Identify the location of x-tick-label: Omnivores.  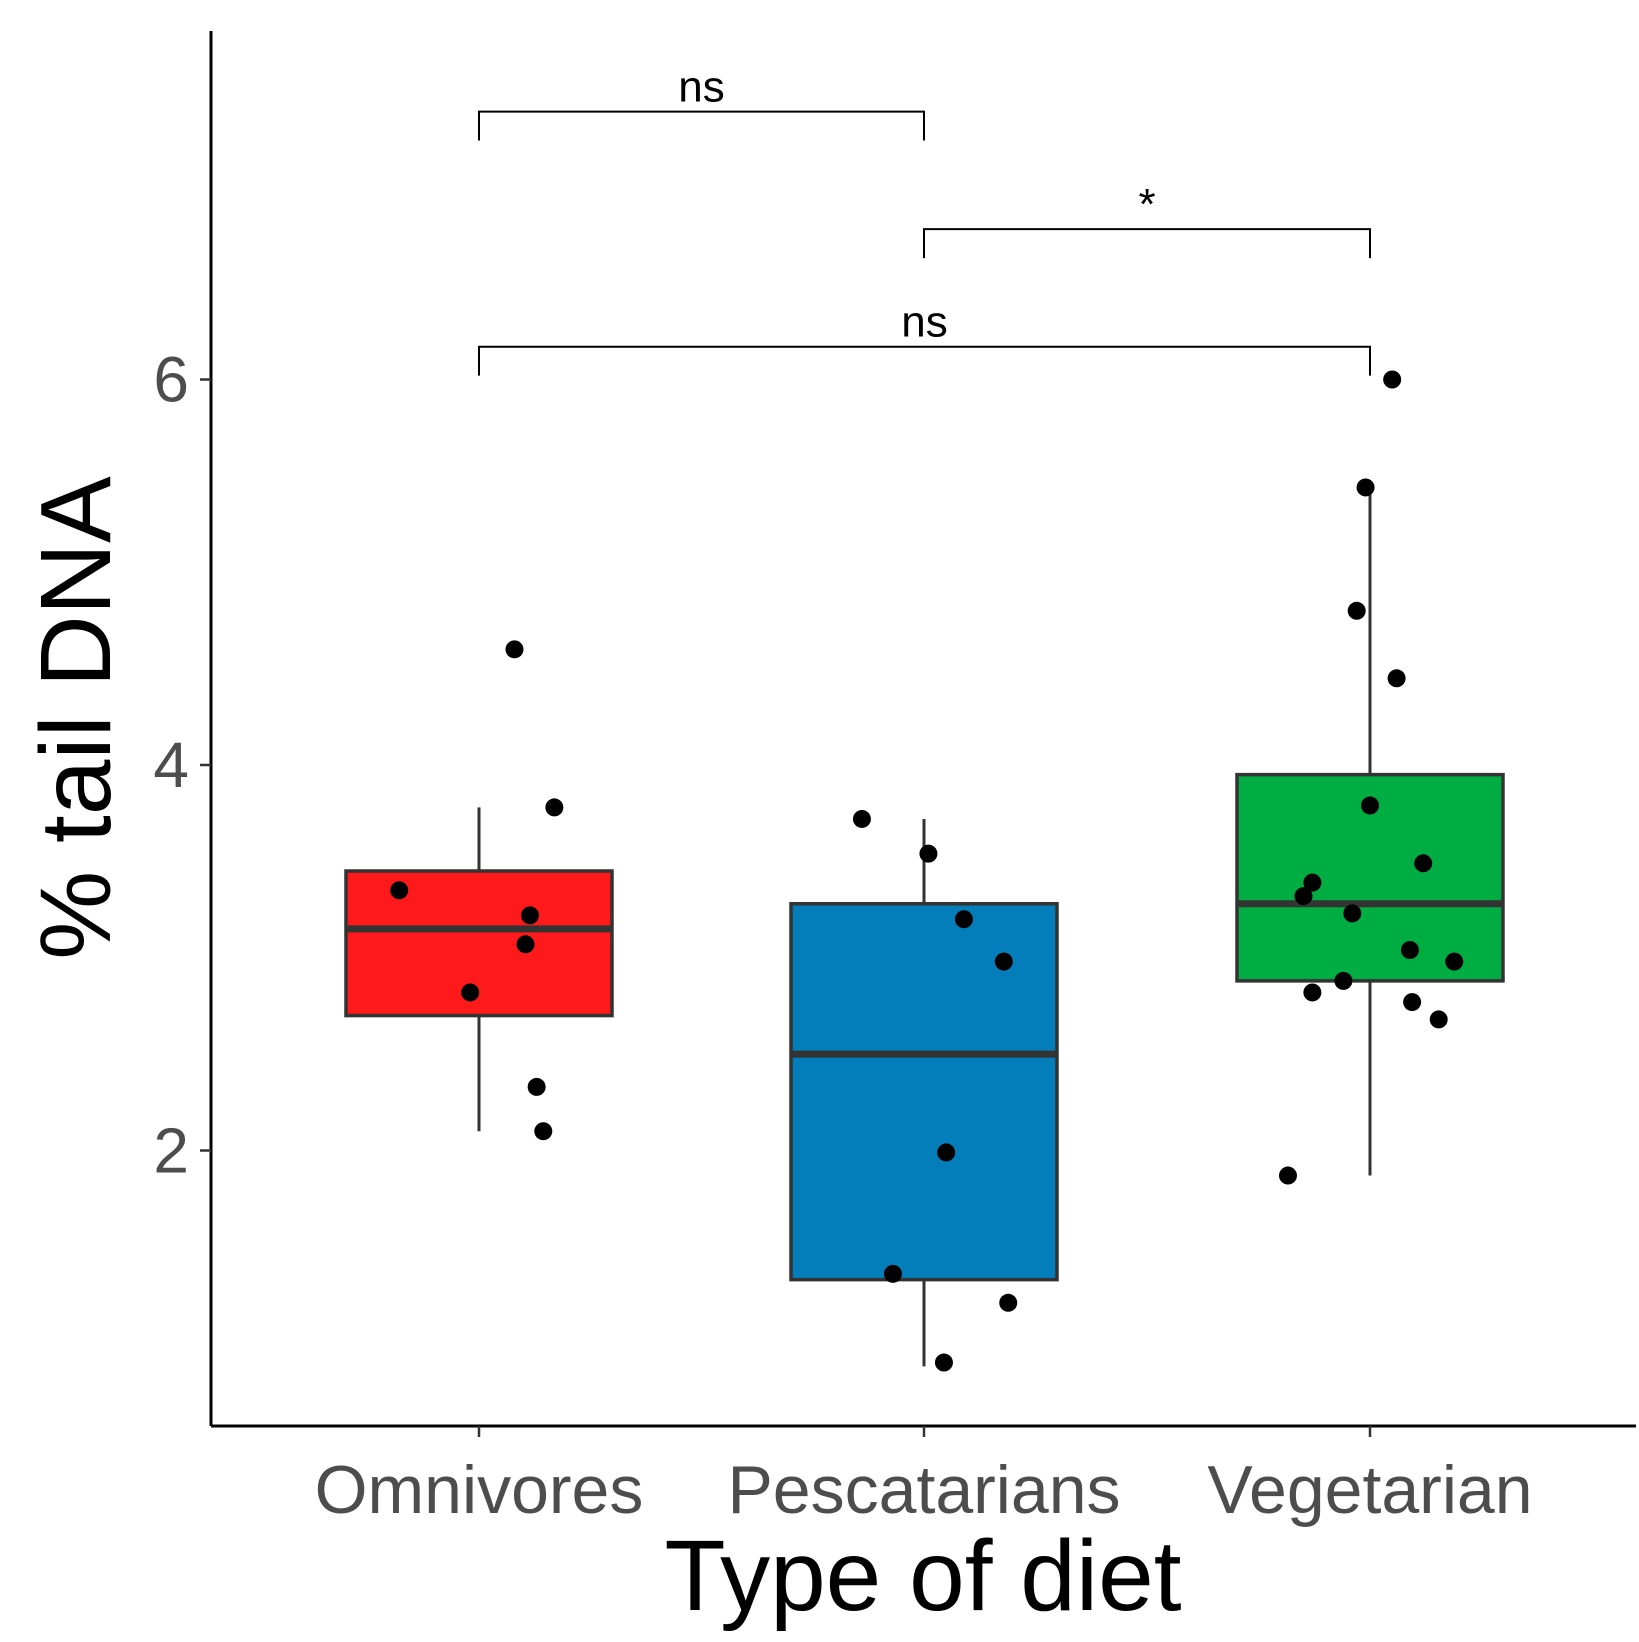
(479, 1490).